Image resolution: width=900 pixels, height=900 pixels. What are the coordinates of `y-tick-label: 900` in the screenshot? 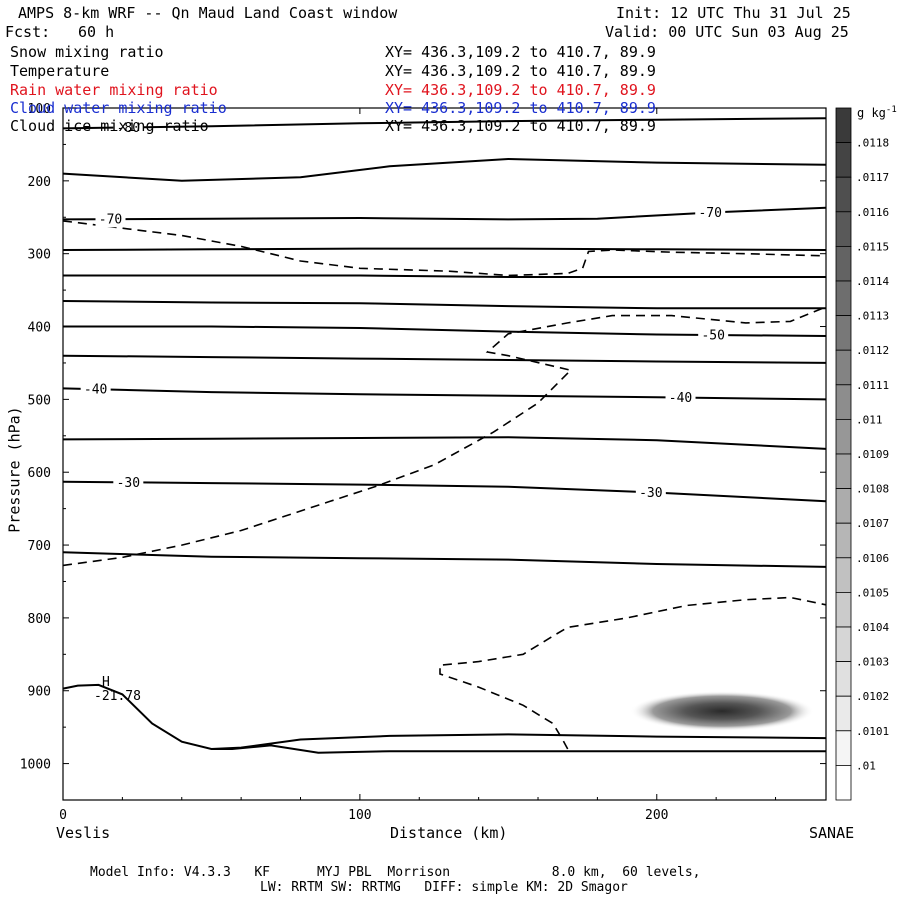 It's located at (39, 692).